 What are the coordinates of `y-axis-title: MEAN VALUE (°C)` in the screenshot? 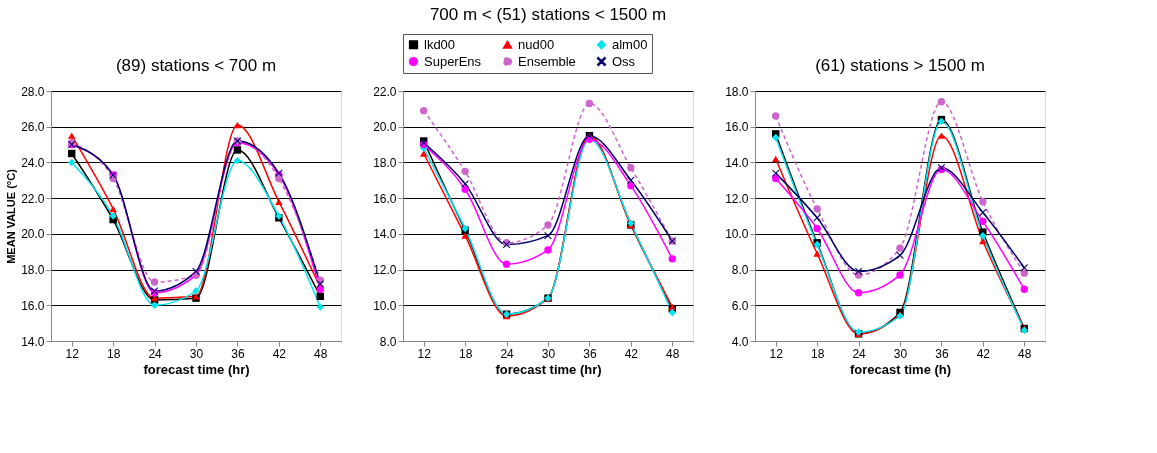 It's located at (11, 216).